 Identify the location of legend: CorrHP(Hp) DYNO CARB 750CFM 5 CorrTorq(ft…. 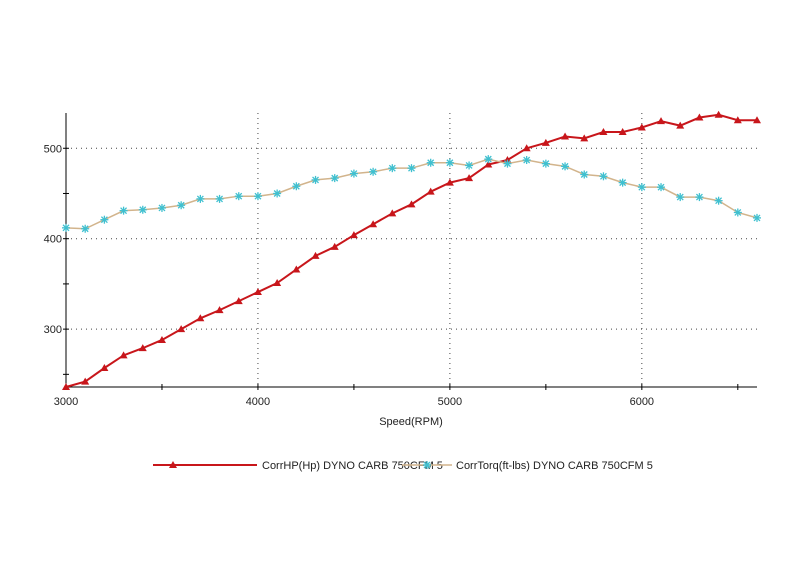
(403, 466).